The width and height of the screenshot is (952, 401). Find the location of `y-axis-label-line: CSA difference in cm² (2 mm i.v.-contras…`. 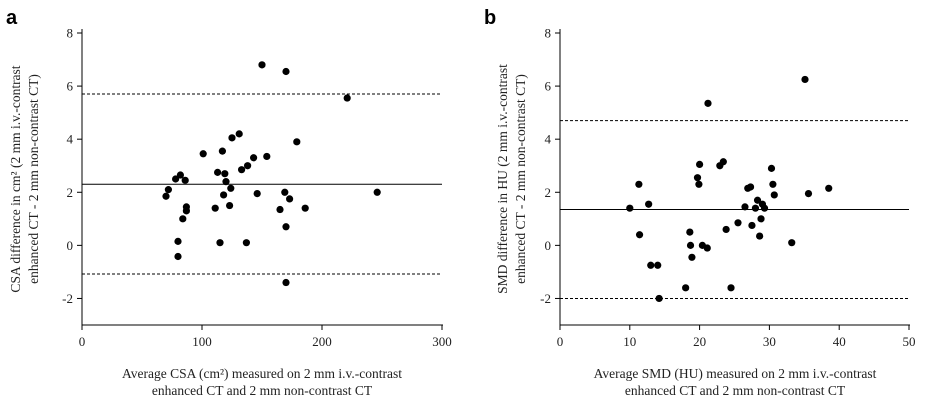

y-axis-label-line: CSA difference in cm² (2 mm i.v.-contras… is located at coordinates (15, 178).